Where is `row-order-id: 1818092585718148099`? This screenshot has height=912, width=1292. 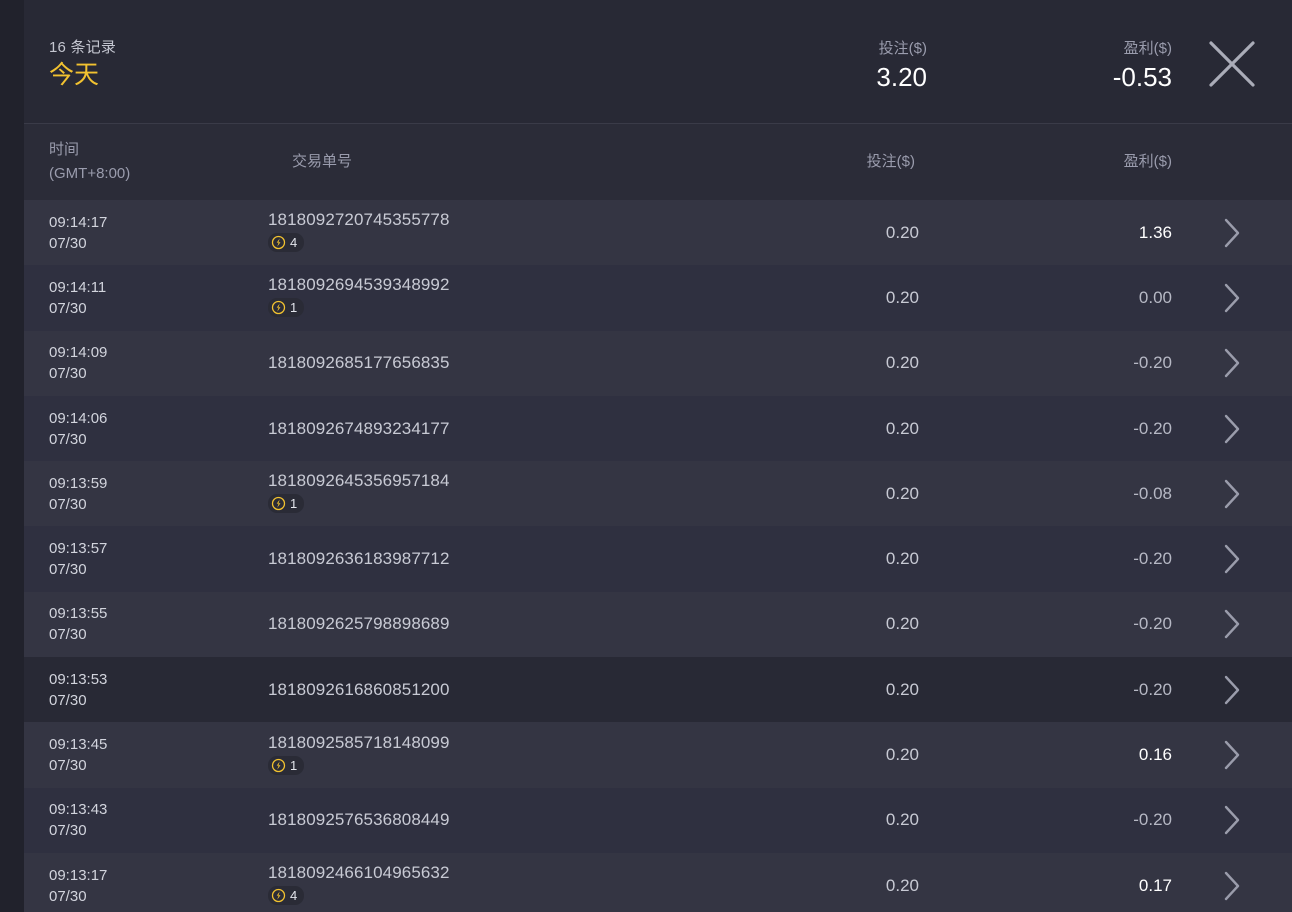
row-order-id: 1818092585718148099 is located at coordinates (359, 742).